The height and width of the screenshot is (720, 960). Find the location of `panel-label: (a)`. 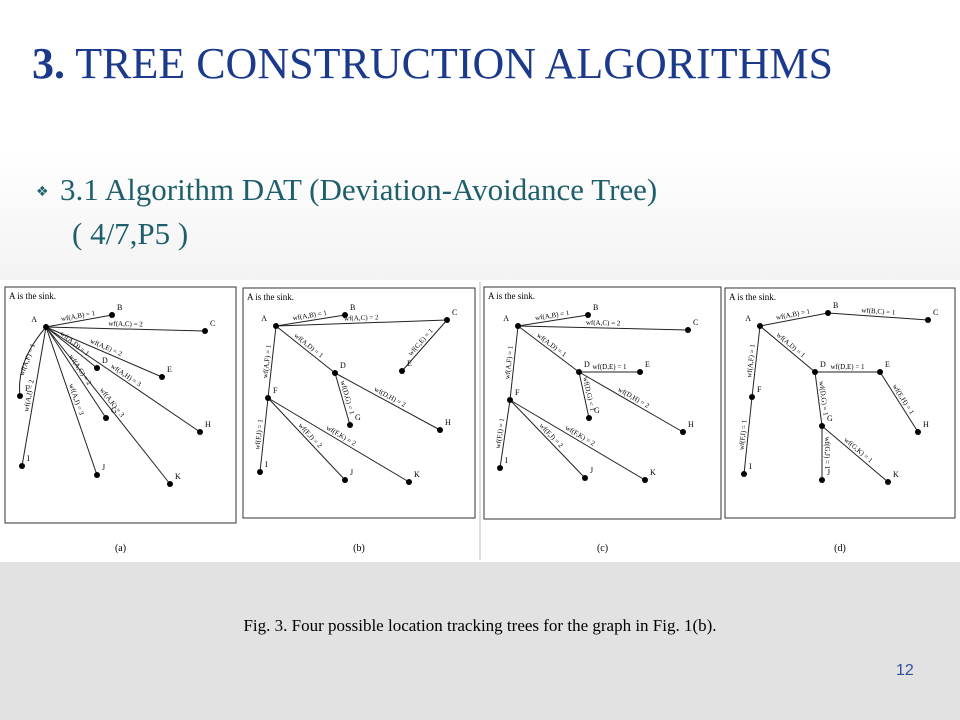

panel-label: (a) is located at coordinates (120, 548).